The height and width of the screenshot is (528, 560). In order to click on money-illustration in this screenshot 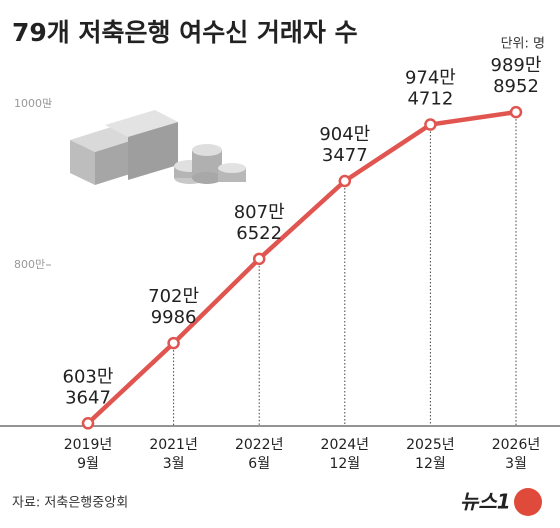, I will do `click(158, 147)`.